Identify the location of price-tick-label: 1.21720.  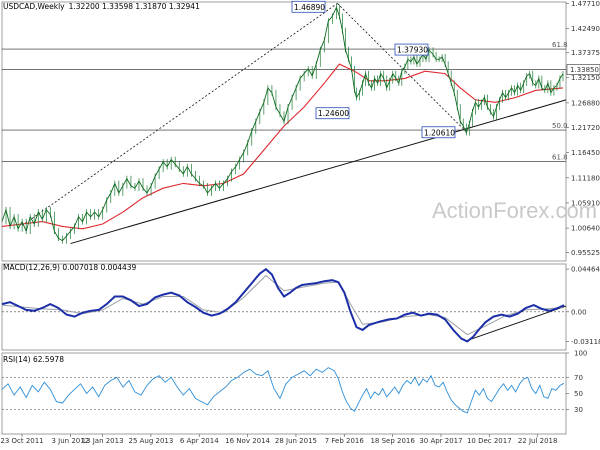
(585, 128).